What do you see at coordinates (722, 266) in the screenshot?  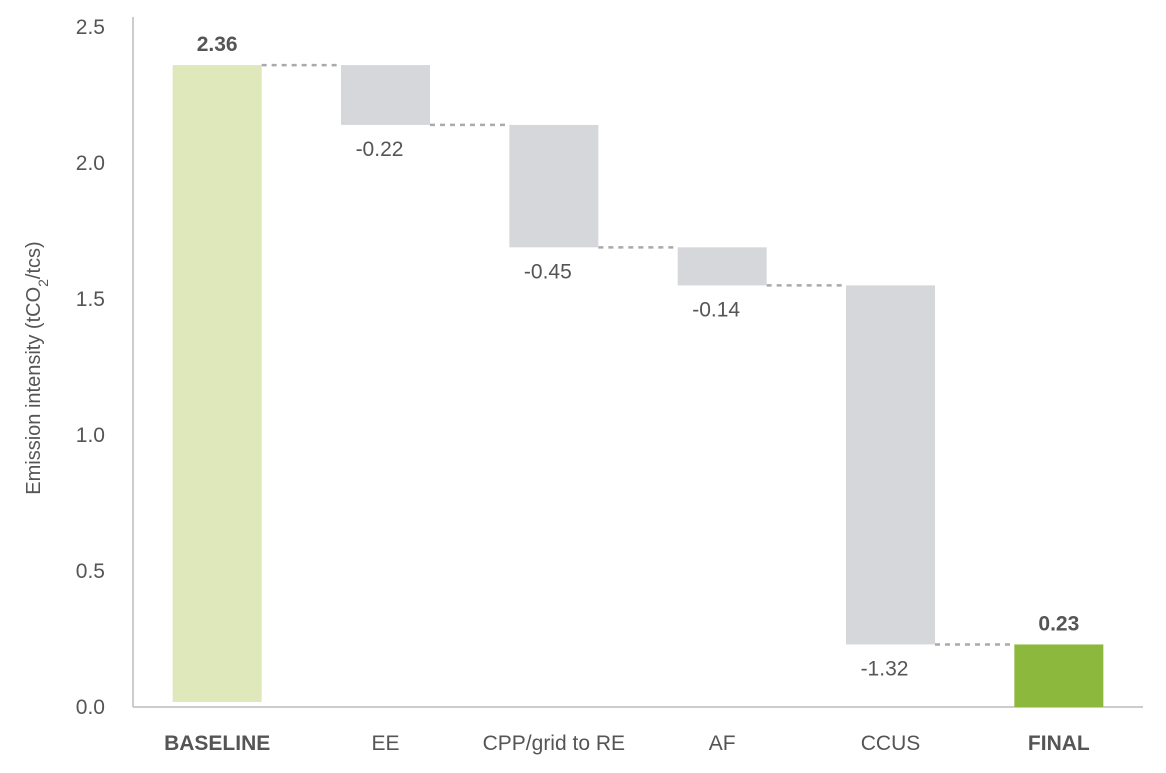 I see `bar-af` at bounding box center [722, 266].